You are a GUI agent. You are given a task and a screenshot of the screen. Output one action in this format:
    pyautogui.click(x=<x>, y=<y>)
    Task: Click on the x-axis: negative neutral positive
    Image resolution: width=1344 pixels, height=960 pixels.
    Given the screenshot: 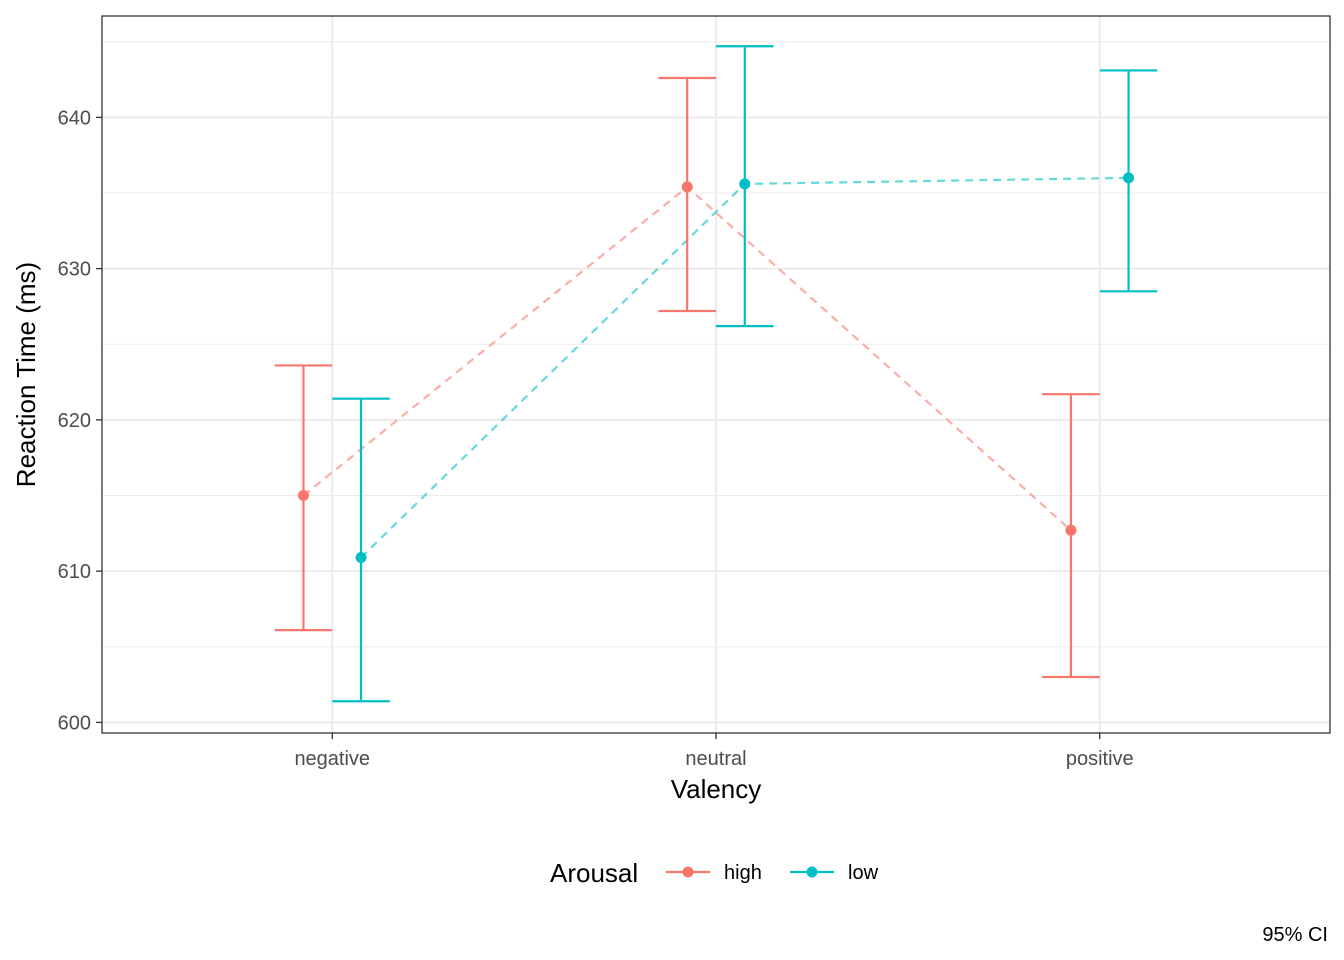 What is the action you would take?
    pyautogui.click(x=714, y=751)
    